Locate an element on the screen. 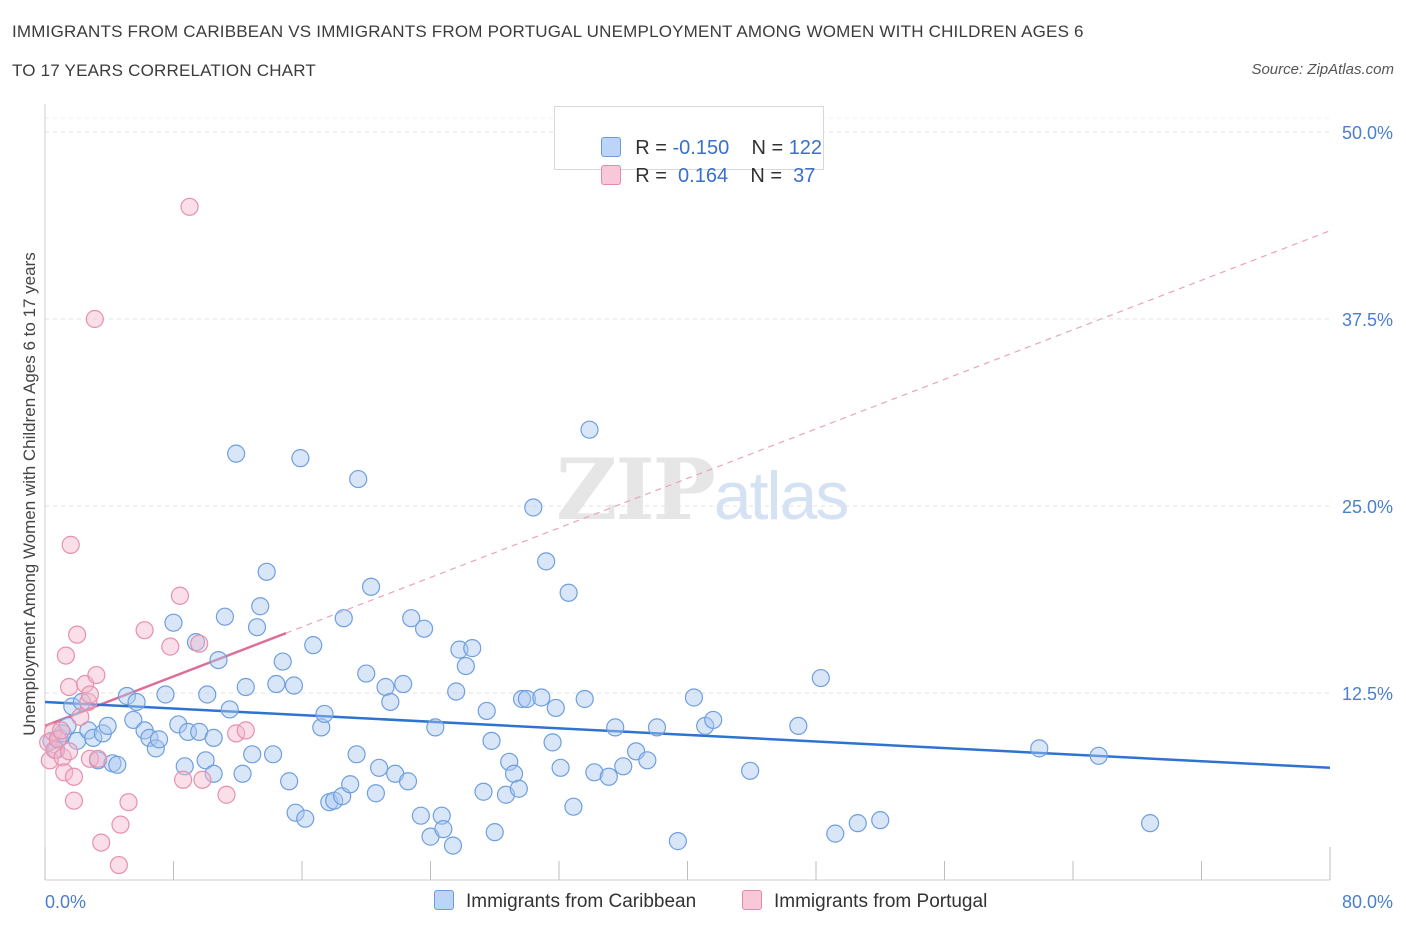 Image resolution: width=1406 pixels, height=930 pixels. correlation-legend: R = -0.150 N = 122 R = 0.164 N = 37 is located at coordinates (689, 146).